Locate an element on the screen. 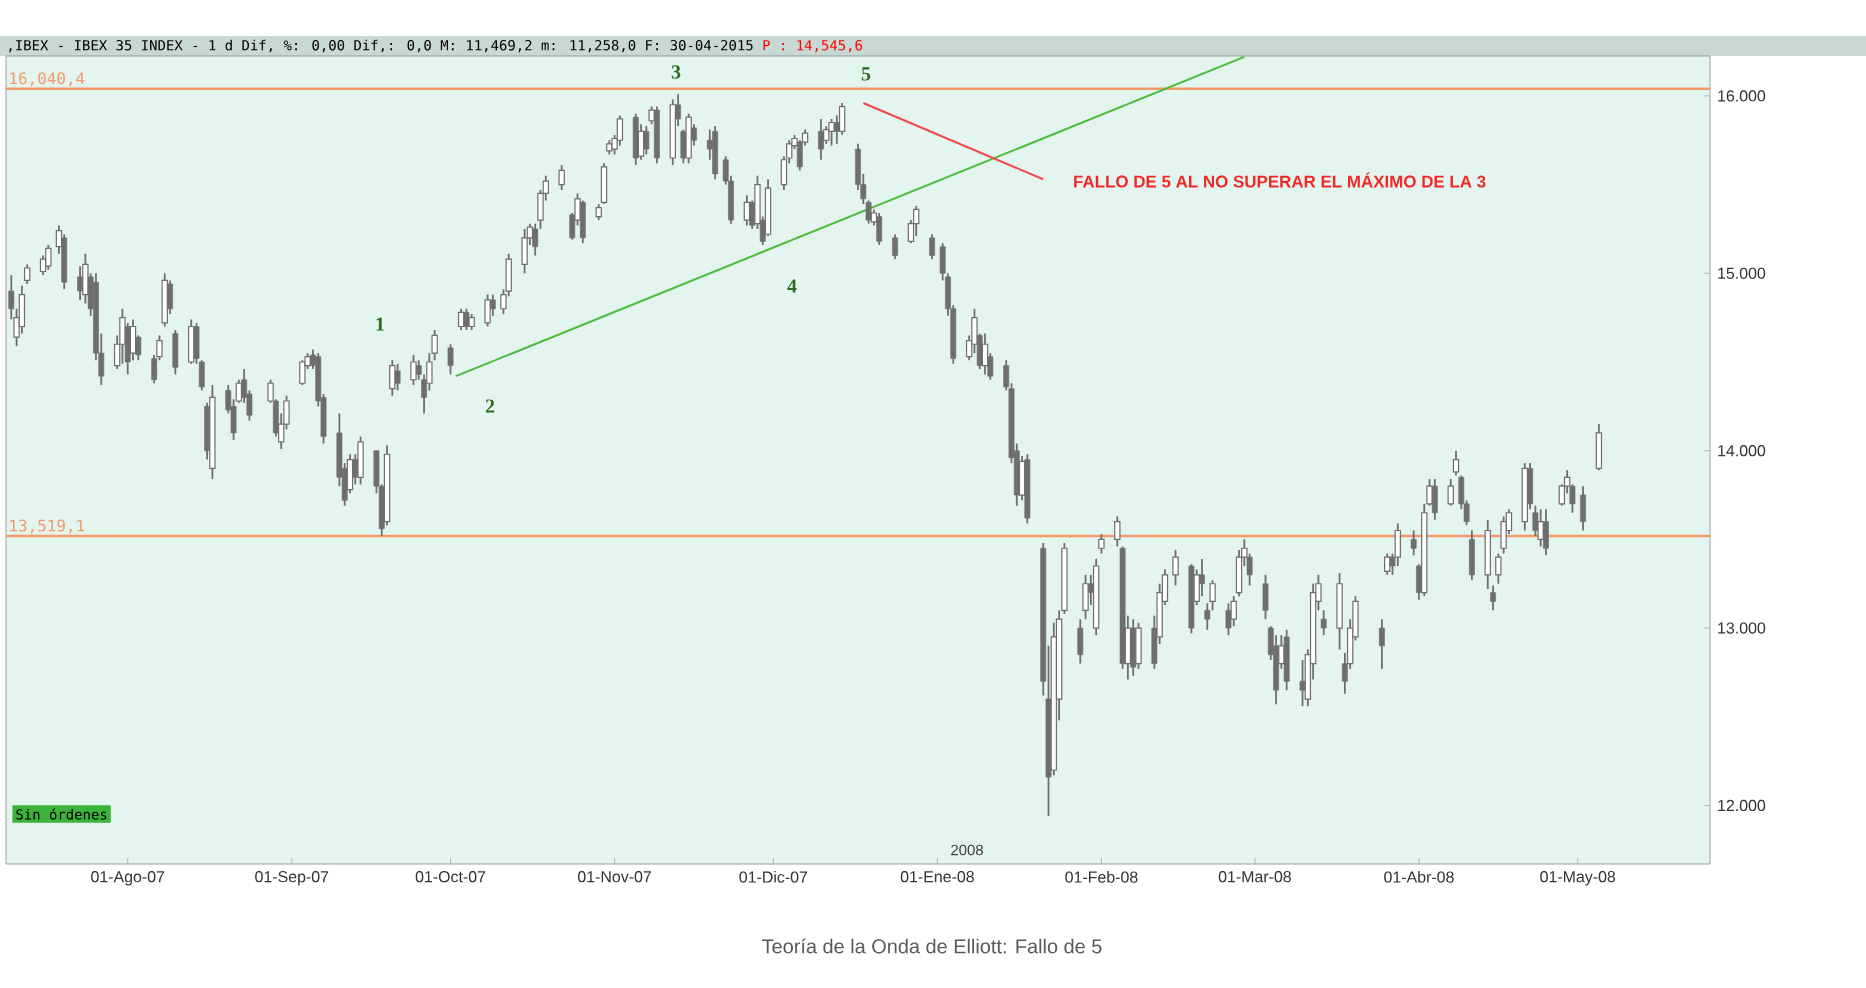 The image size is (1866, 988). annotation: 2 is located at coordinates (490, 406).